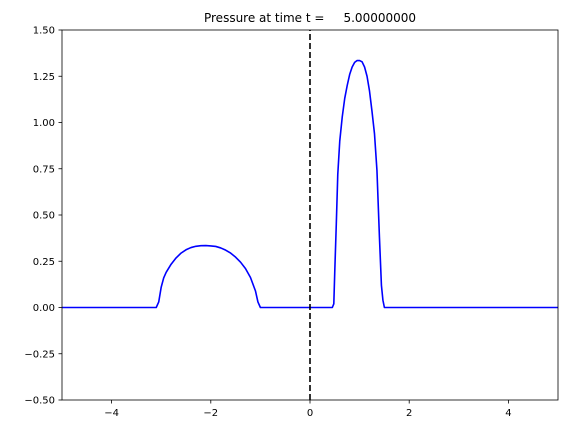 This screenshot has width=568, height=433. What do you see at coordinates (39, 354) in the screenshot?
I see `y-tick-label: −0.25` at bounding box center [39, 354].